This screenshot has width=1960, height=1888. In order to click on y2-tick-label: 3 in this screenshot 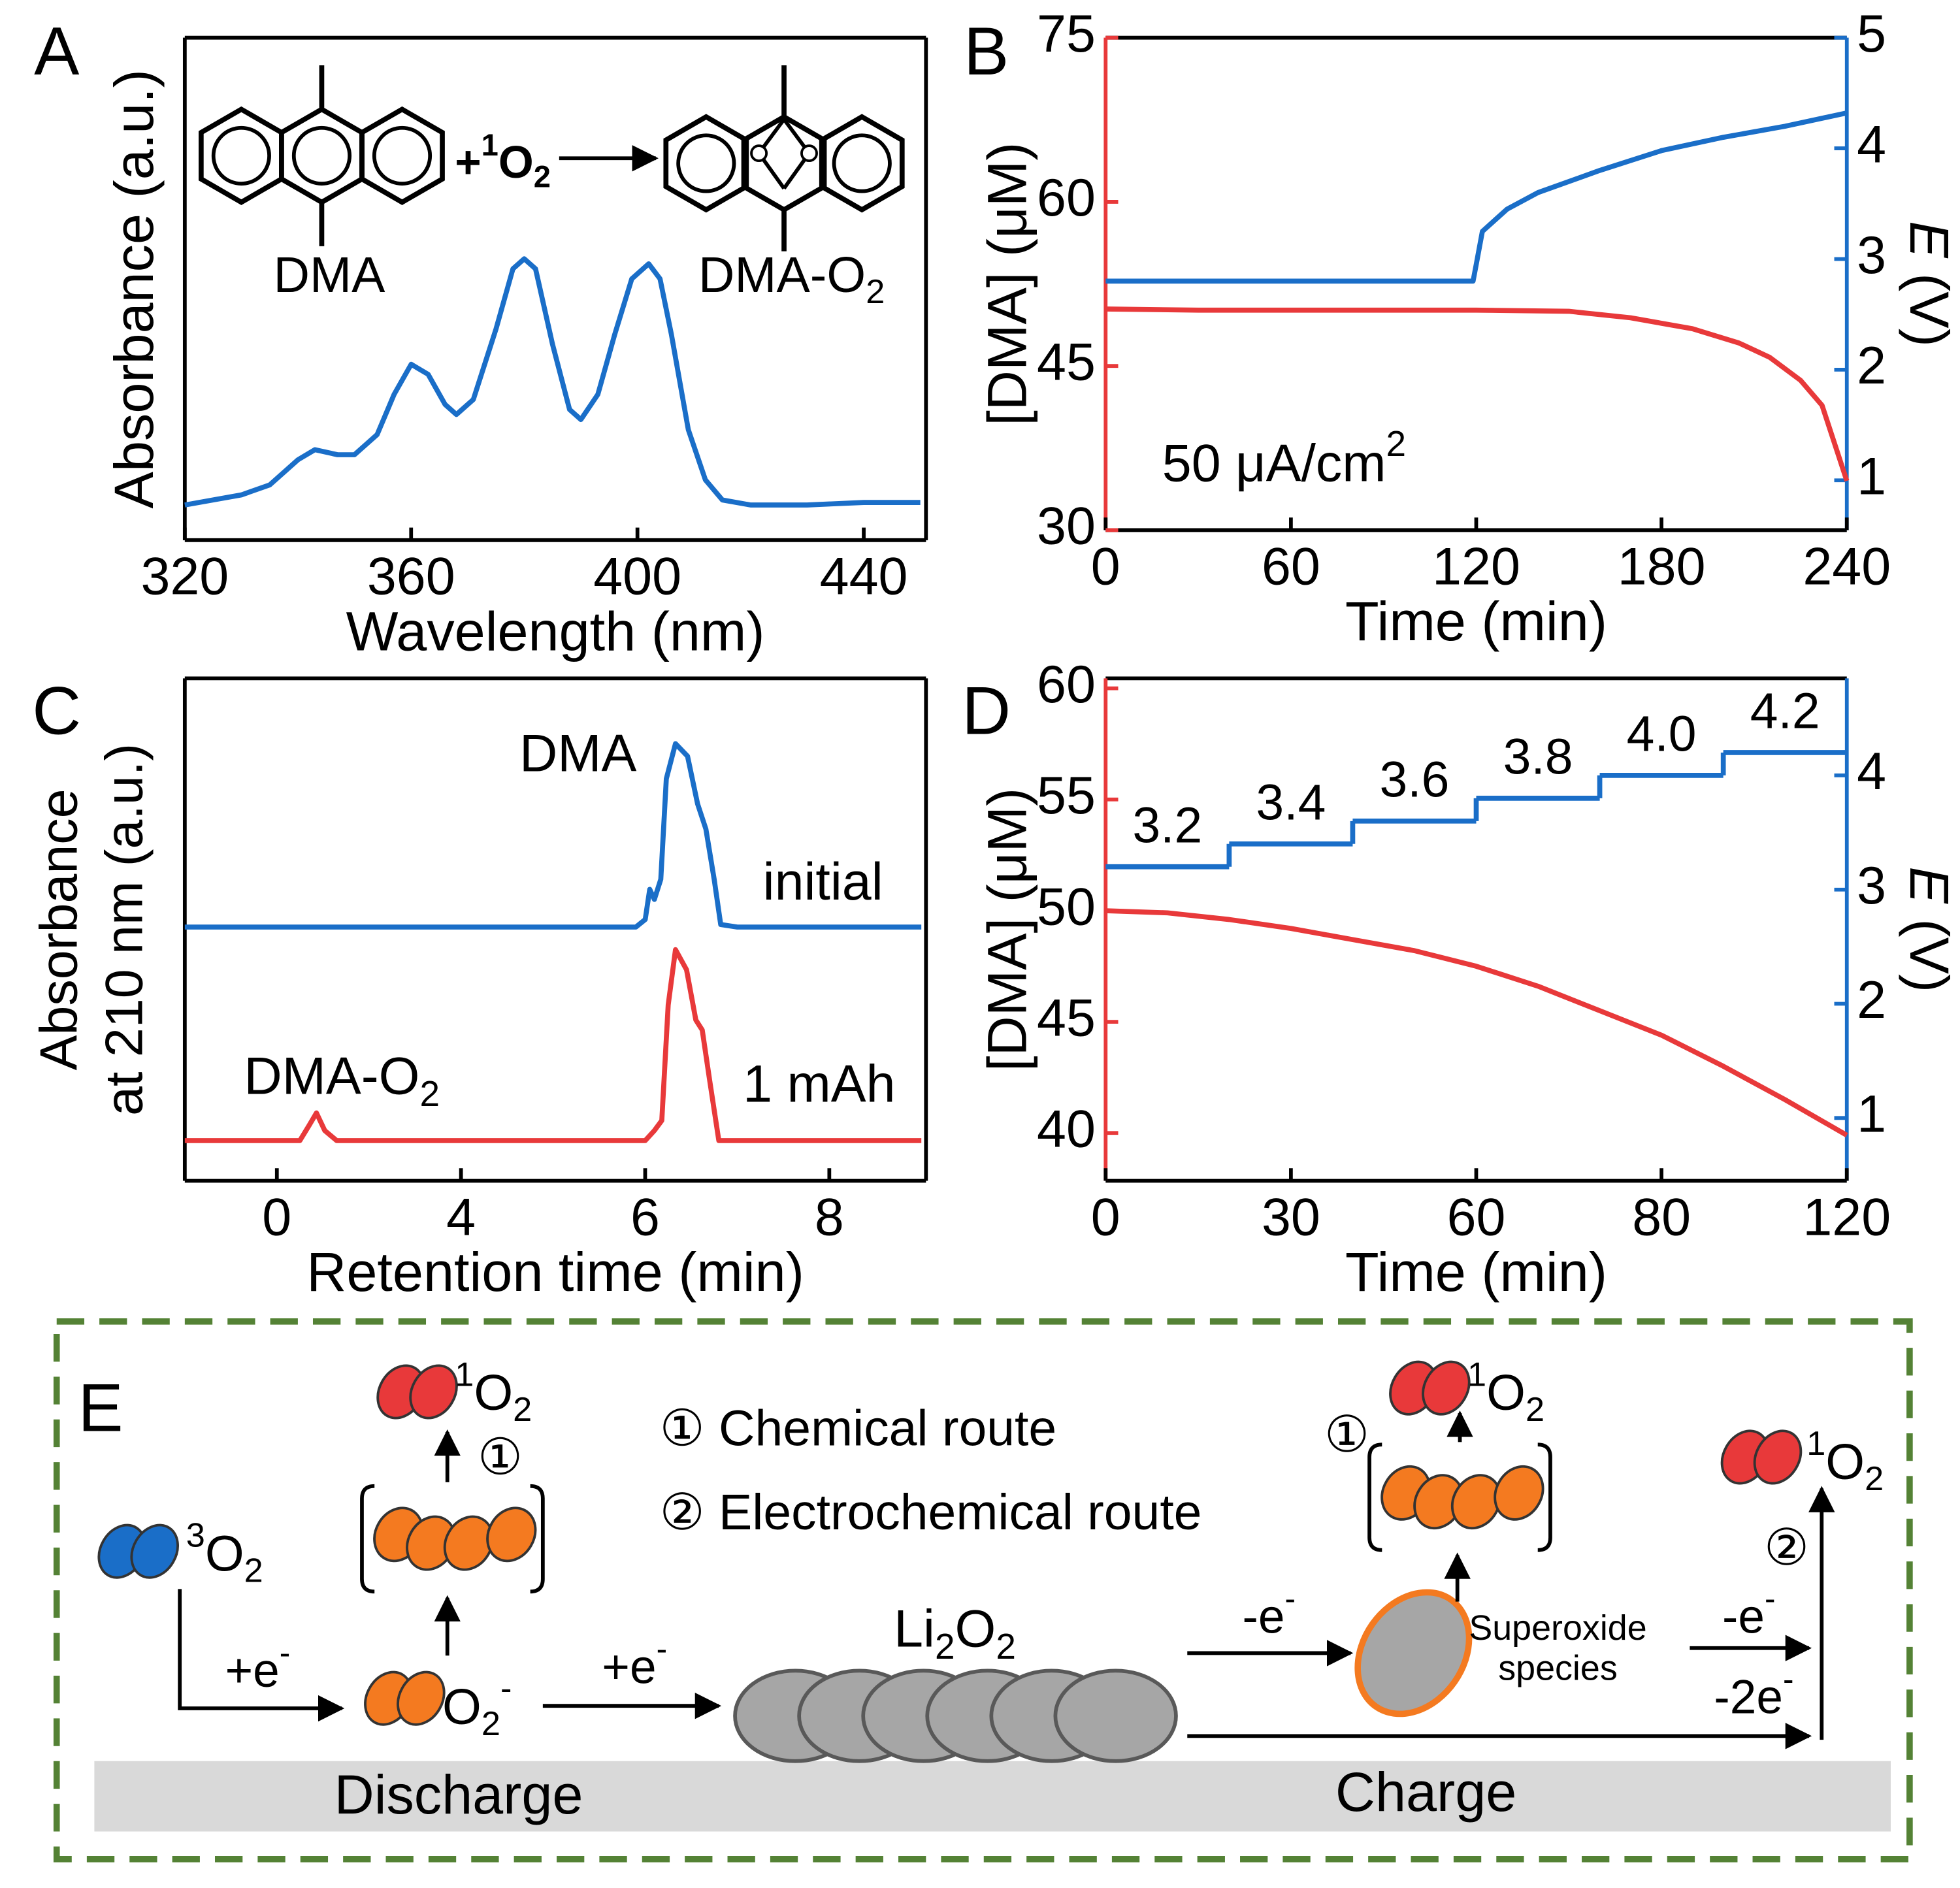, I will do `click(1871, 255)`.